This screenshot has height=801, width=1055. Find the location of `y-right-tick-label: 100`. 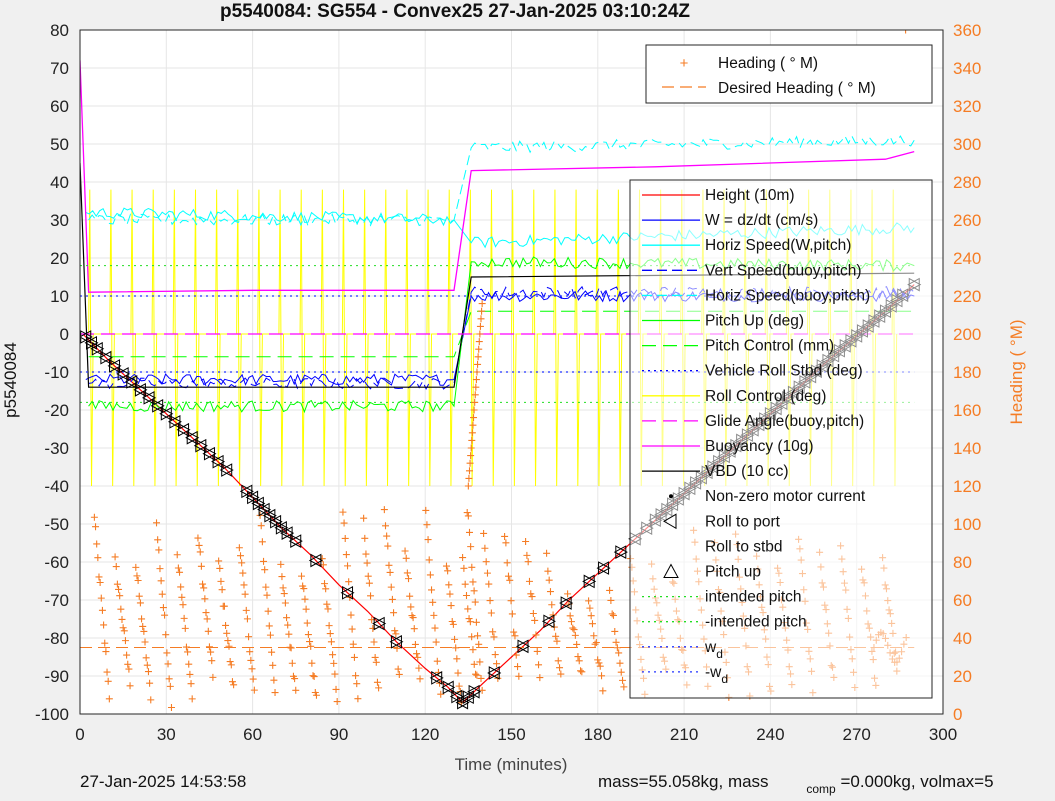

y-right-tick-label: 100 is located at coordinates (967, 524).